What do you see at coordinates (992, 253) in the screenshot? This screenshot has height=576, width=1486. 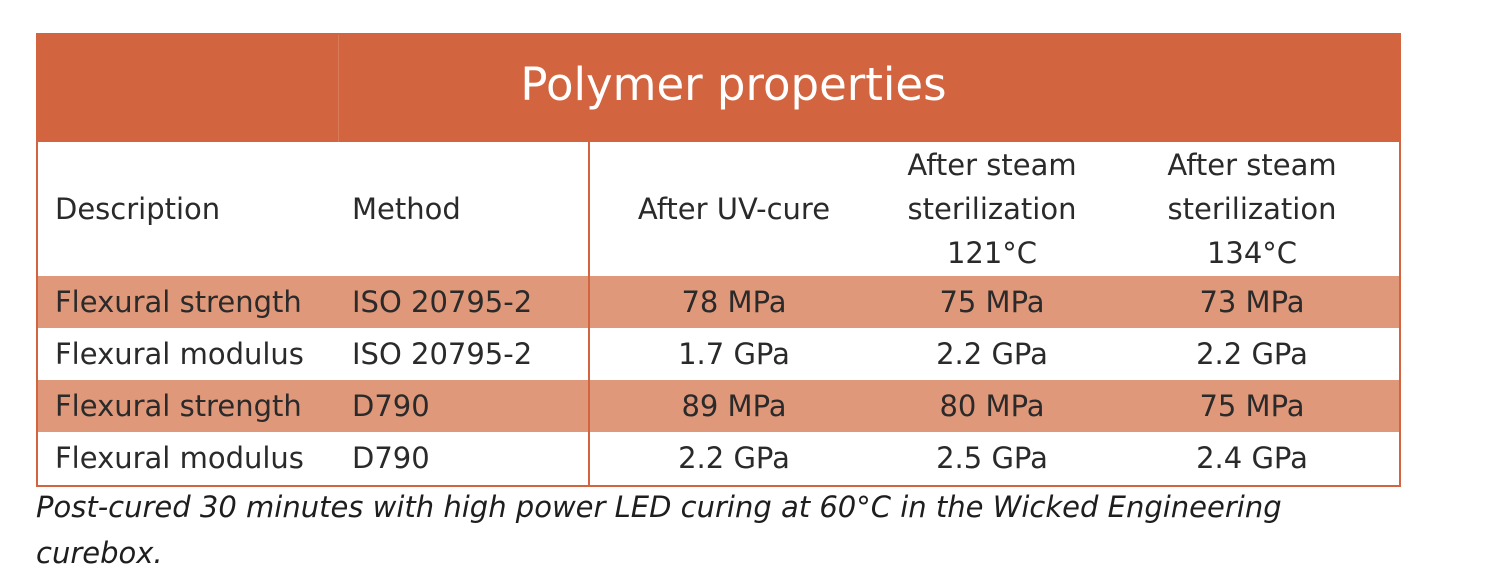 I see `header-121-line-3: 121°C` at bounding box center [992, 253].